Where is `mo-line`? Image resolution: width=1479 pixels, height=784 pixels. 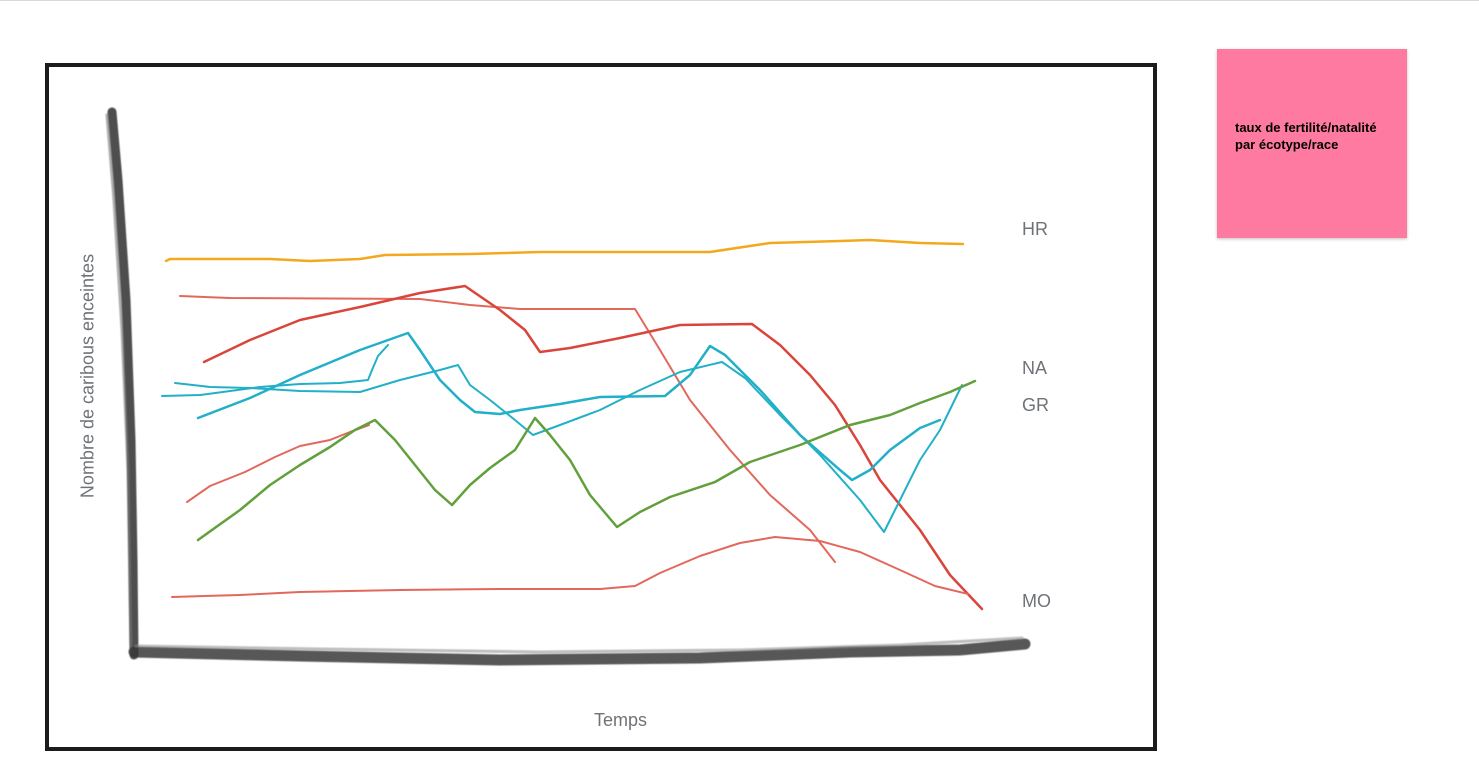 mo-line is located at coordinates (570, 567).